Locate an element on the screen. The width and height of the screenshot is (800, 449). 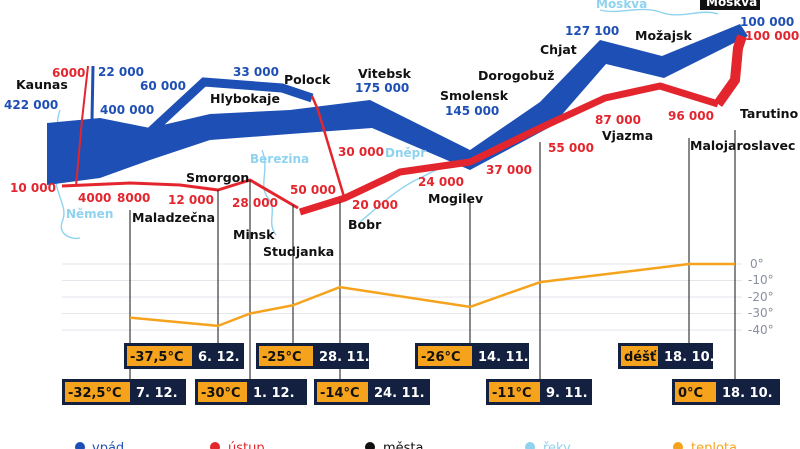
river-label-dnepr: Dněpr is located at coordinates (405, 153).